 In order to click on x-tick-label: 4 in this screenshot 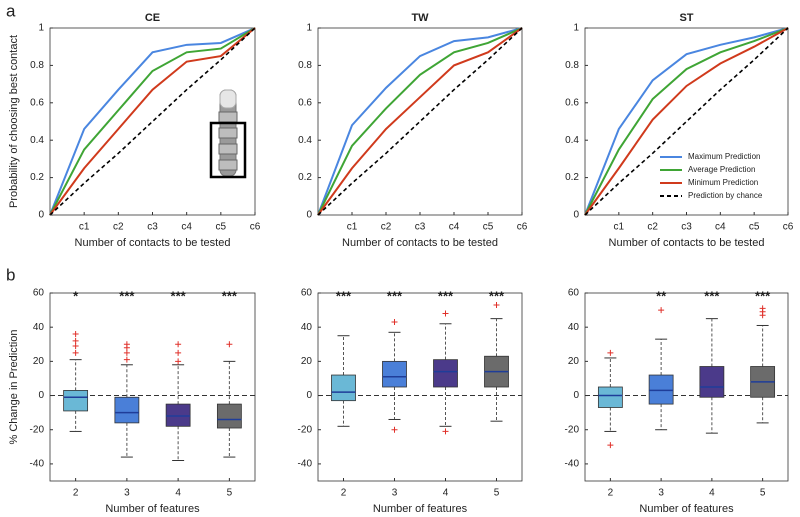, I will do `click(178, 493)`.